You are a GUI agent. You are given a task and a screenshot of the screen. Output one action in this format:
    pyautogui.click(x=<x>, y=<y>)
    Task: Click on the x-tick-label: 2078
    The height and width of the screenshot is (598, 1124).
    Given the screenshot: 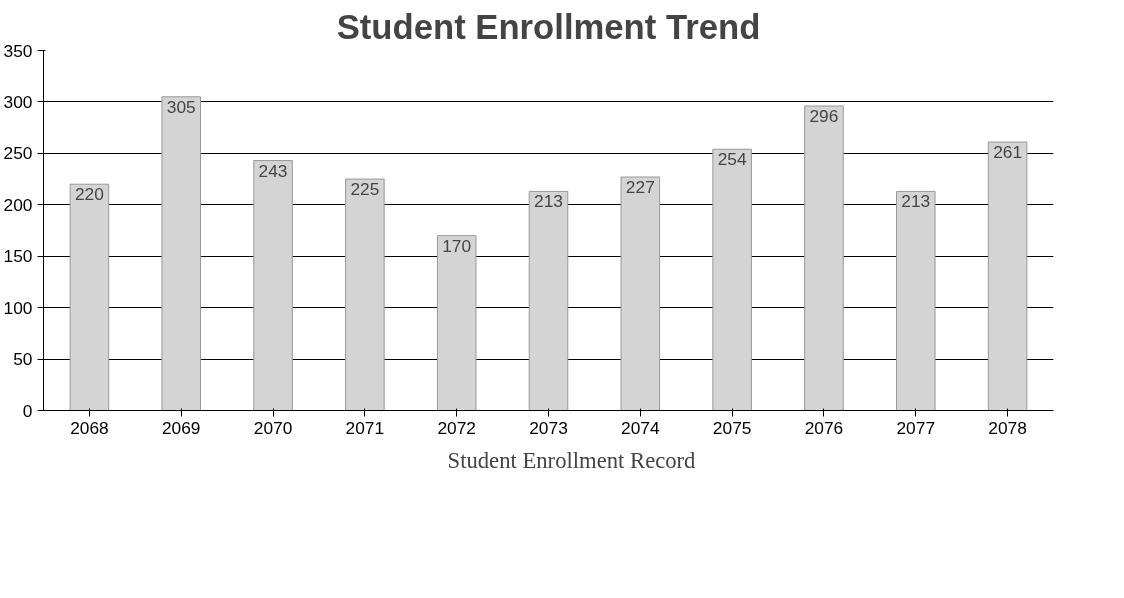 What is the action you would take?
    pyautogui.click(x=1007, y=427)
    